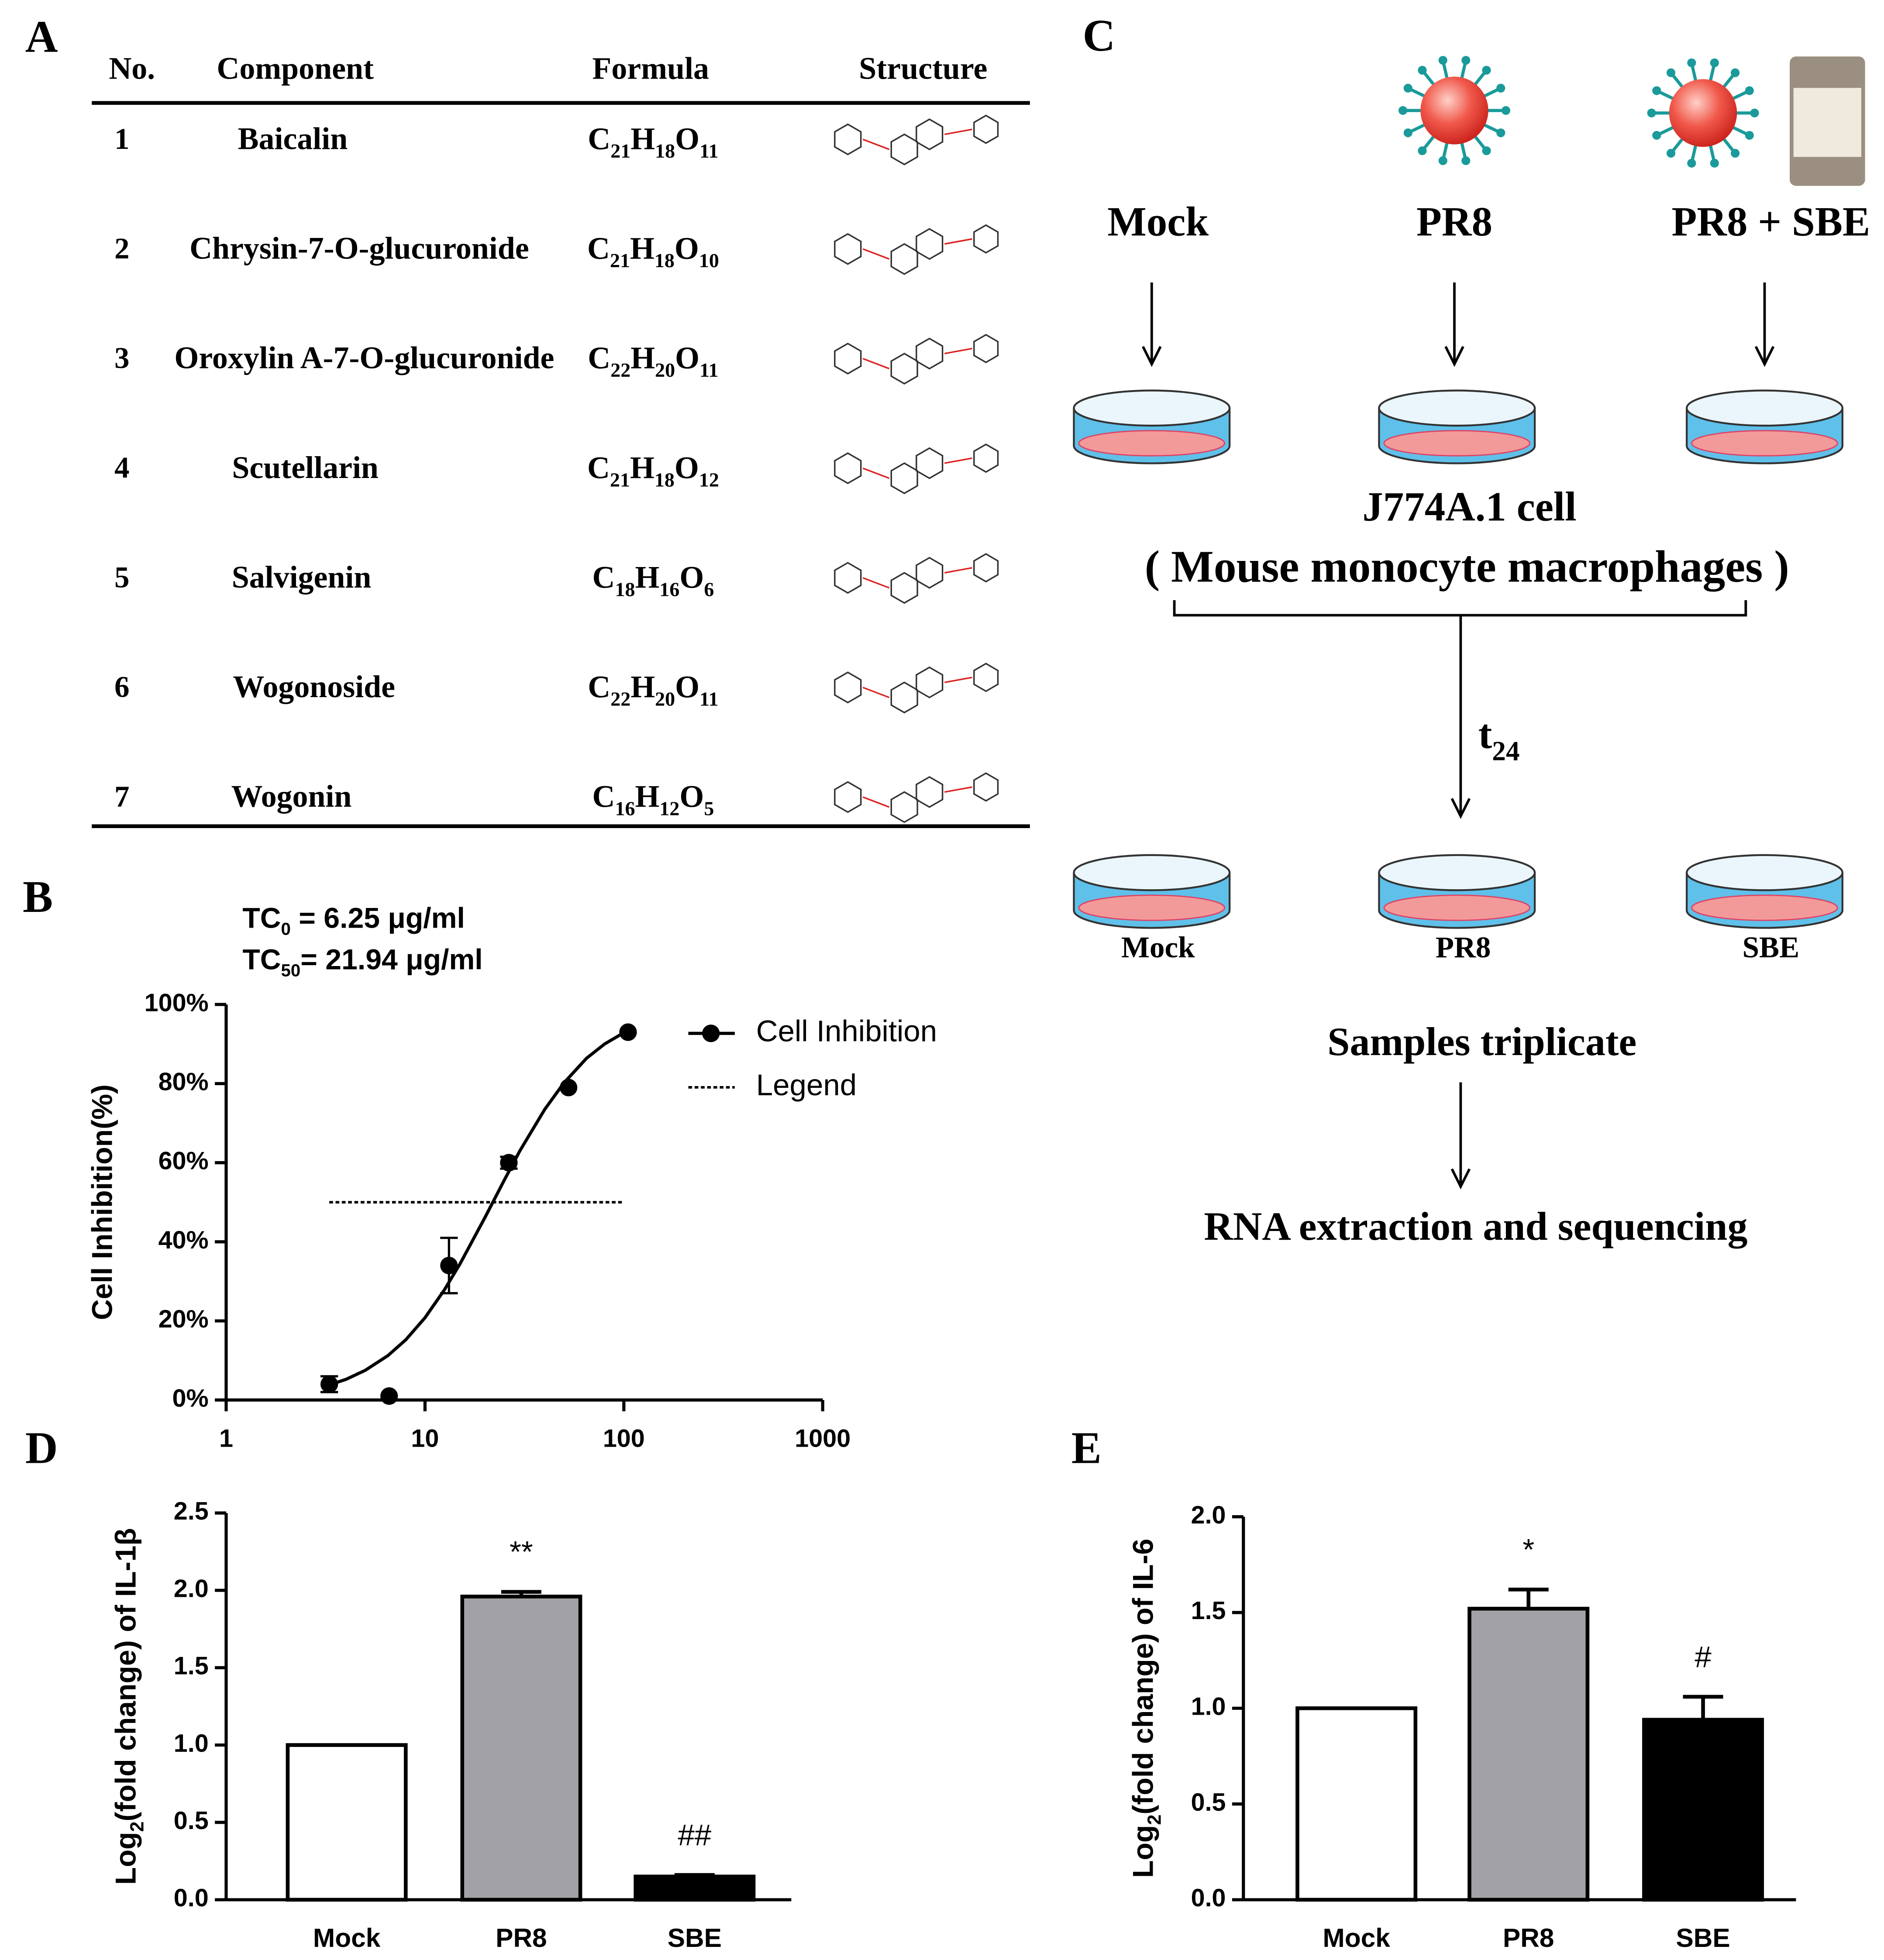 Image resolution: width=1884 pixels, height=1960 pixels. What do you see at coordinates (362, 962) in the screenshot?
I see `annotation: TC50= 21.94 μg/ml` at bounding box center [362, 962].